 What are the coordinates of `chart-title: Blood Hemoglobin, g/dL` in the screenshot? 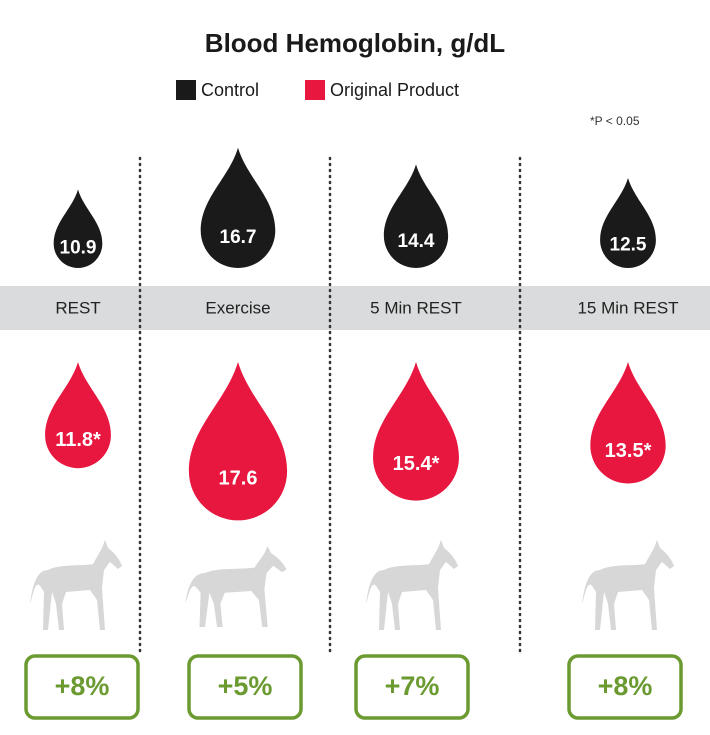 It's located at (355, 43).